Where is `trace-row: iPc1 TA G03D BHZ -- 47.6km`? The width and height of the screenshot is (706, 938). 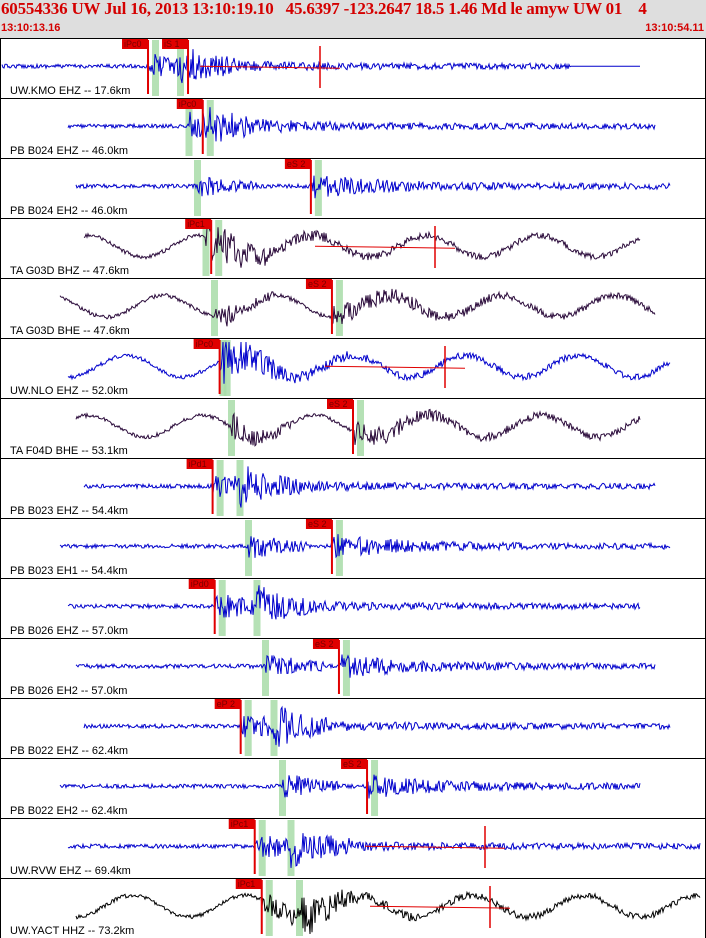
trace-row: iPc1 TA G03D BHZ -- 47.6km is located at coordinates (353, 248).